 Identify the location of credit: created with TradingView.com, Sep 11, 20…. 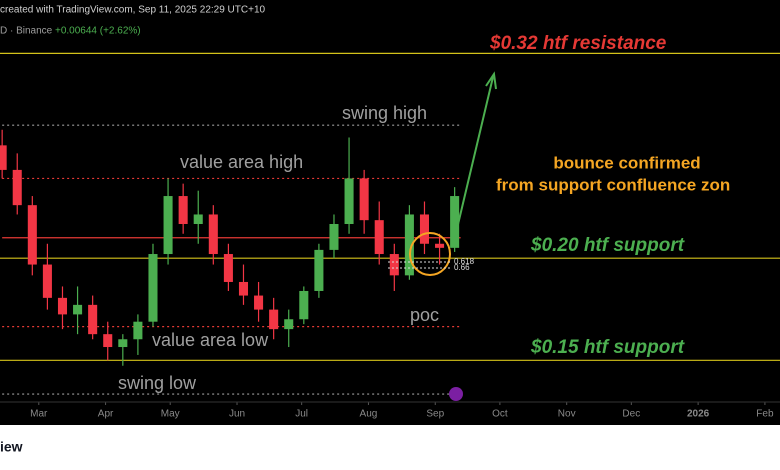
(133, 10).